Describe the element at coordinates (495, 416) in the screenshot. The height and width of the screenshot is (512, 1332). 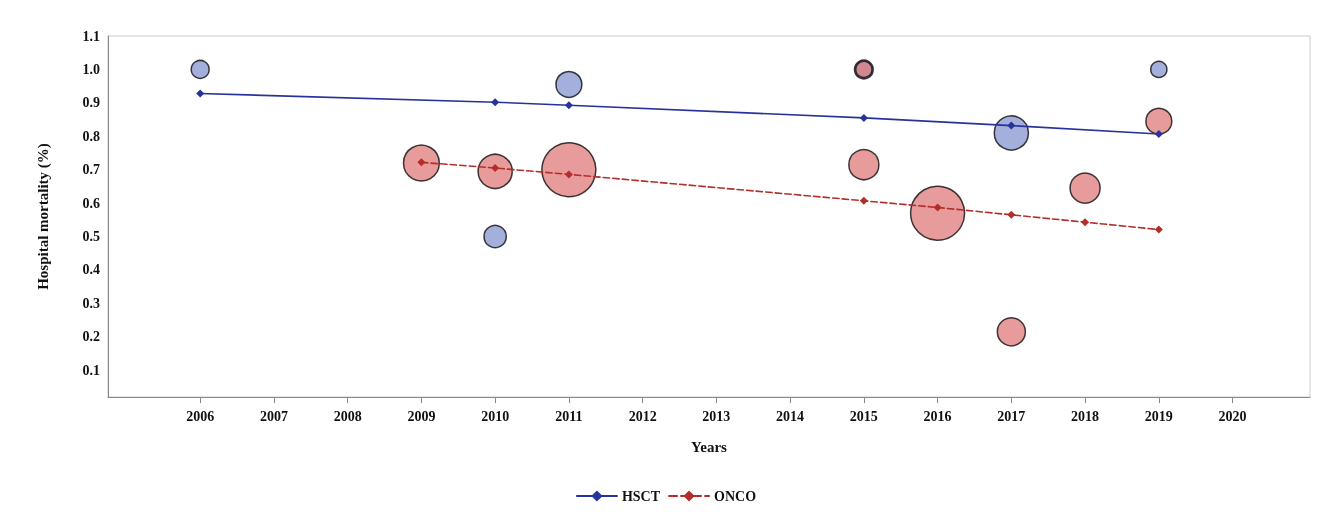
I see `x-tick-label: 2010` at that location.